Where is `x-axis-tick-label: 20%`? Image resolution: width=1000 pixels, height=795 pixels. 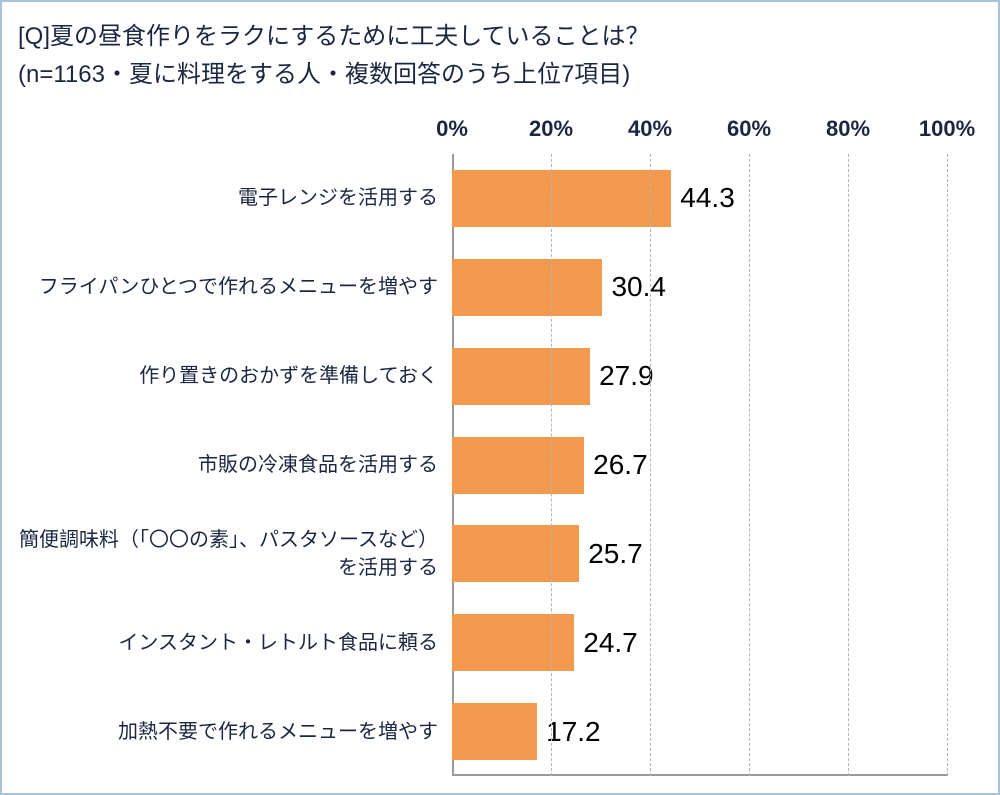
x-axis-tick-label: 20% is located at coordinates (551, 128).